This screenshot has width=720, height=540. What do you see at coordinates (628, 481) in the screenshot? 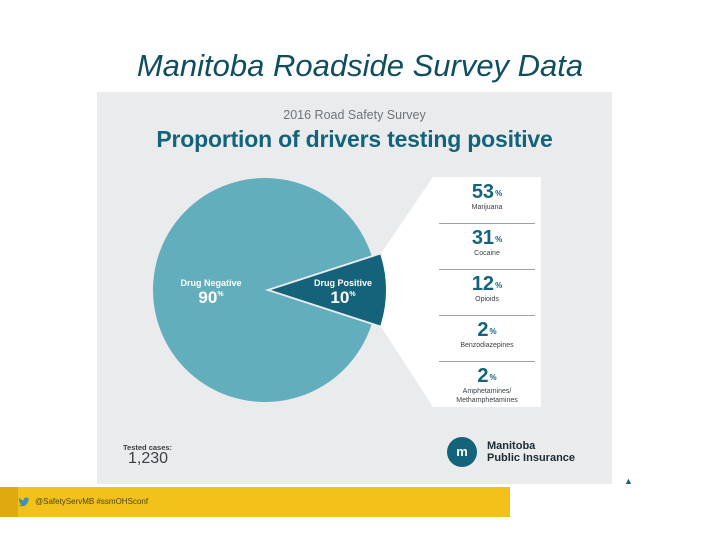
I see `corner-mark: ▲` at bounding box center [628, 481].